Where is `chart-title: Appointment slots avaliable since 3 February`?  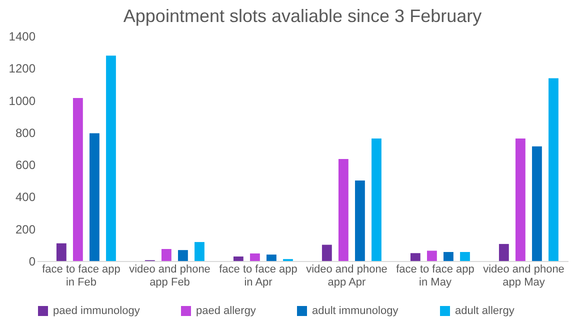 chart-title: Appointment slots avaliable since 3 February is located at coordinates (302, 16).